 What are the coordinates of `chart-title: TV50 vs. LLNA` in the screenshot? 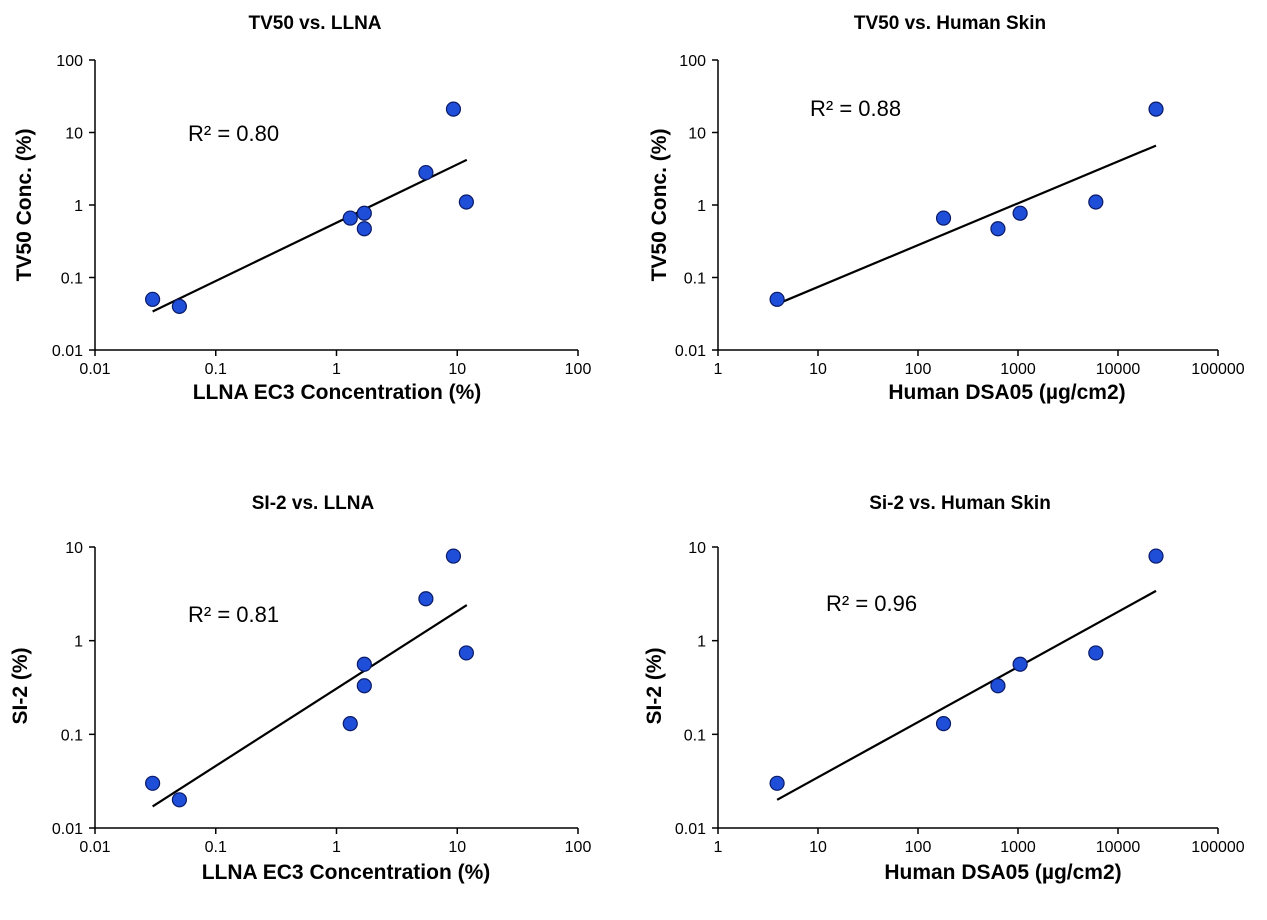 It's located at (314, 23).